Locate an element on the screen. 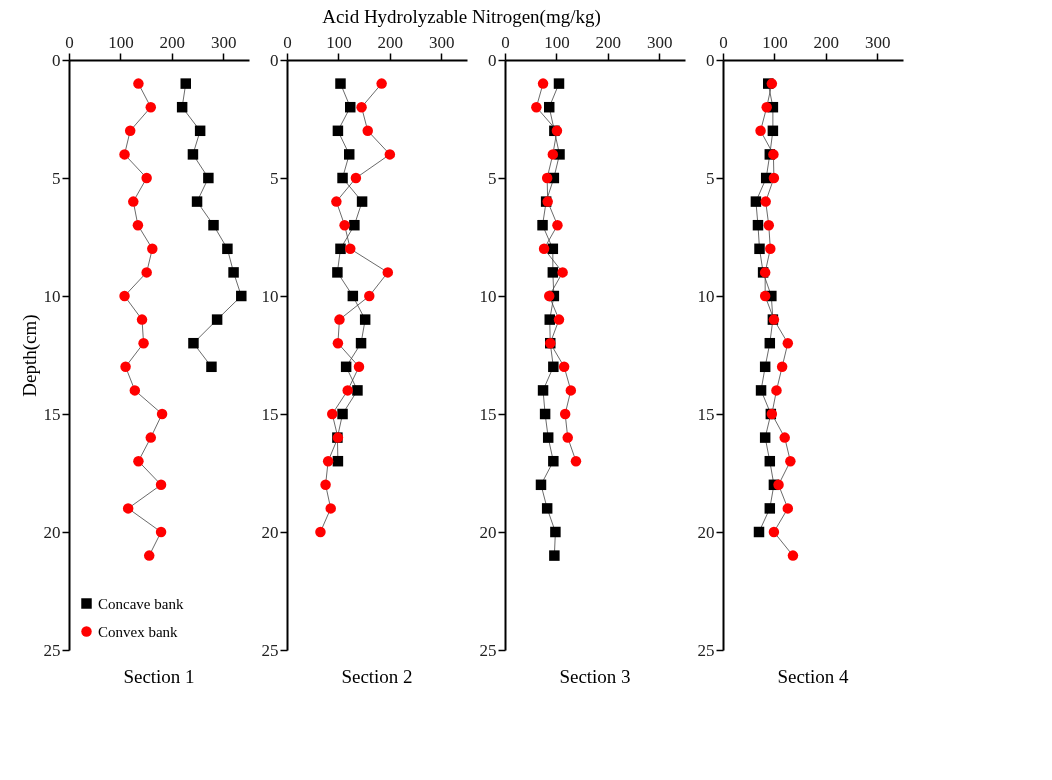 The width and height of the screenshot is (1052, 780). y-axis-title: Depth(cm) is located at coordinates (29, 355).